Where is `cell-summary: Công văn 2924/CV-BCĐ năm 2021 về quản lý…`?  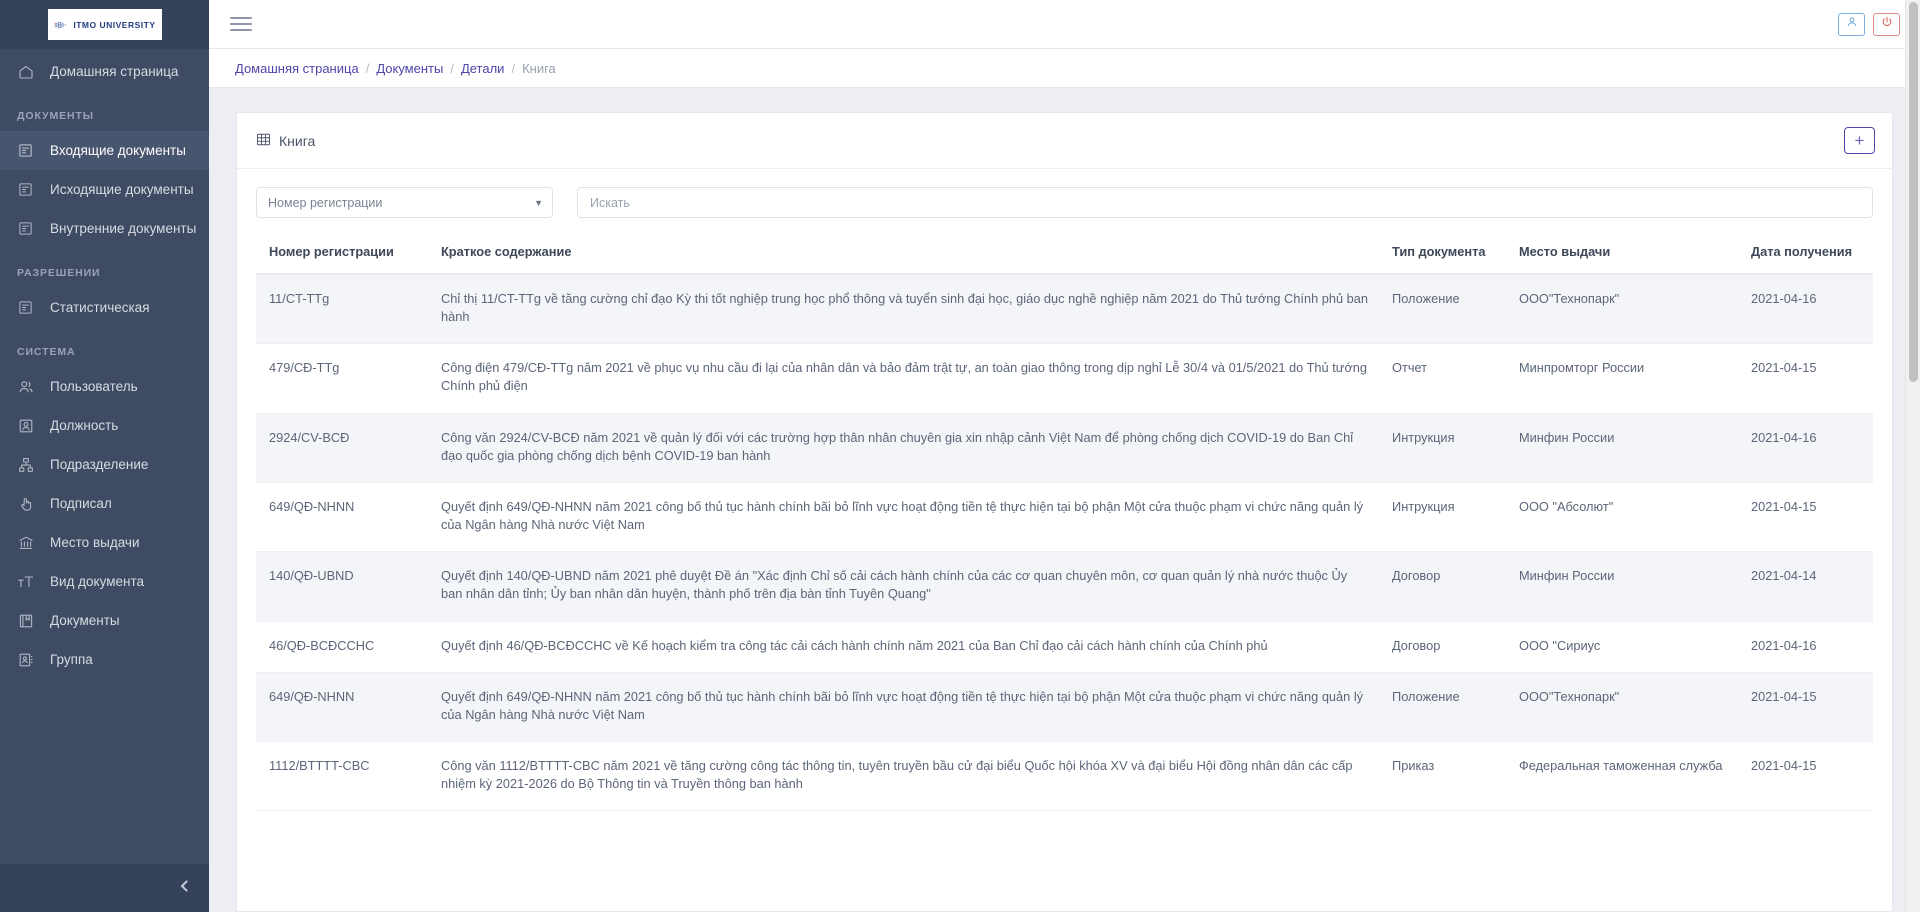
cell-summary: Công văn 2924/CV-BCĐ năm 2021 về quản lý… is located at coordinates (903, 448).